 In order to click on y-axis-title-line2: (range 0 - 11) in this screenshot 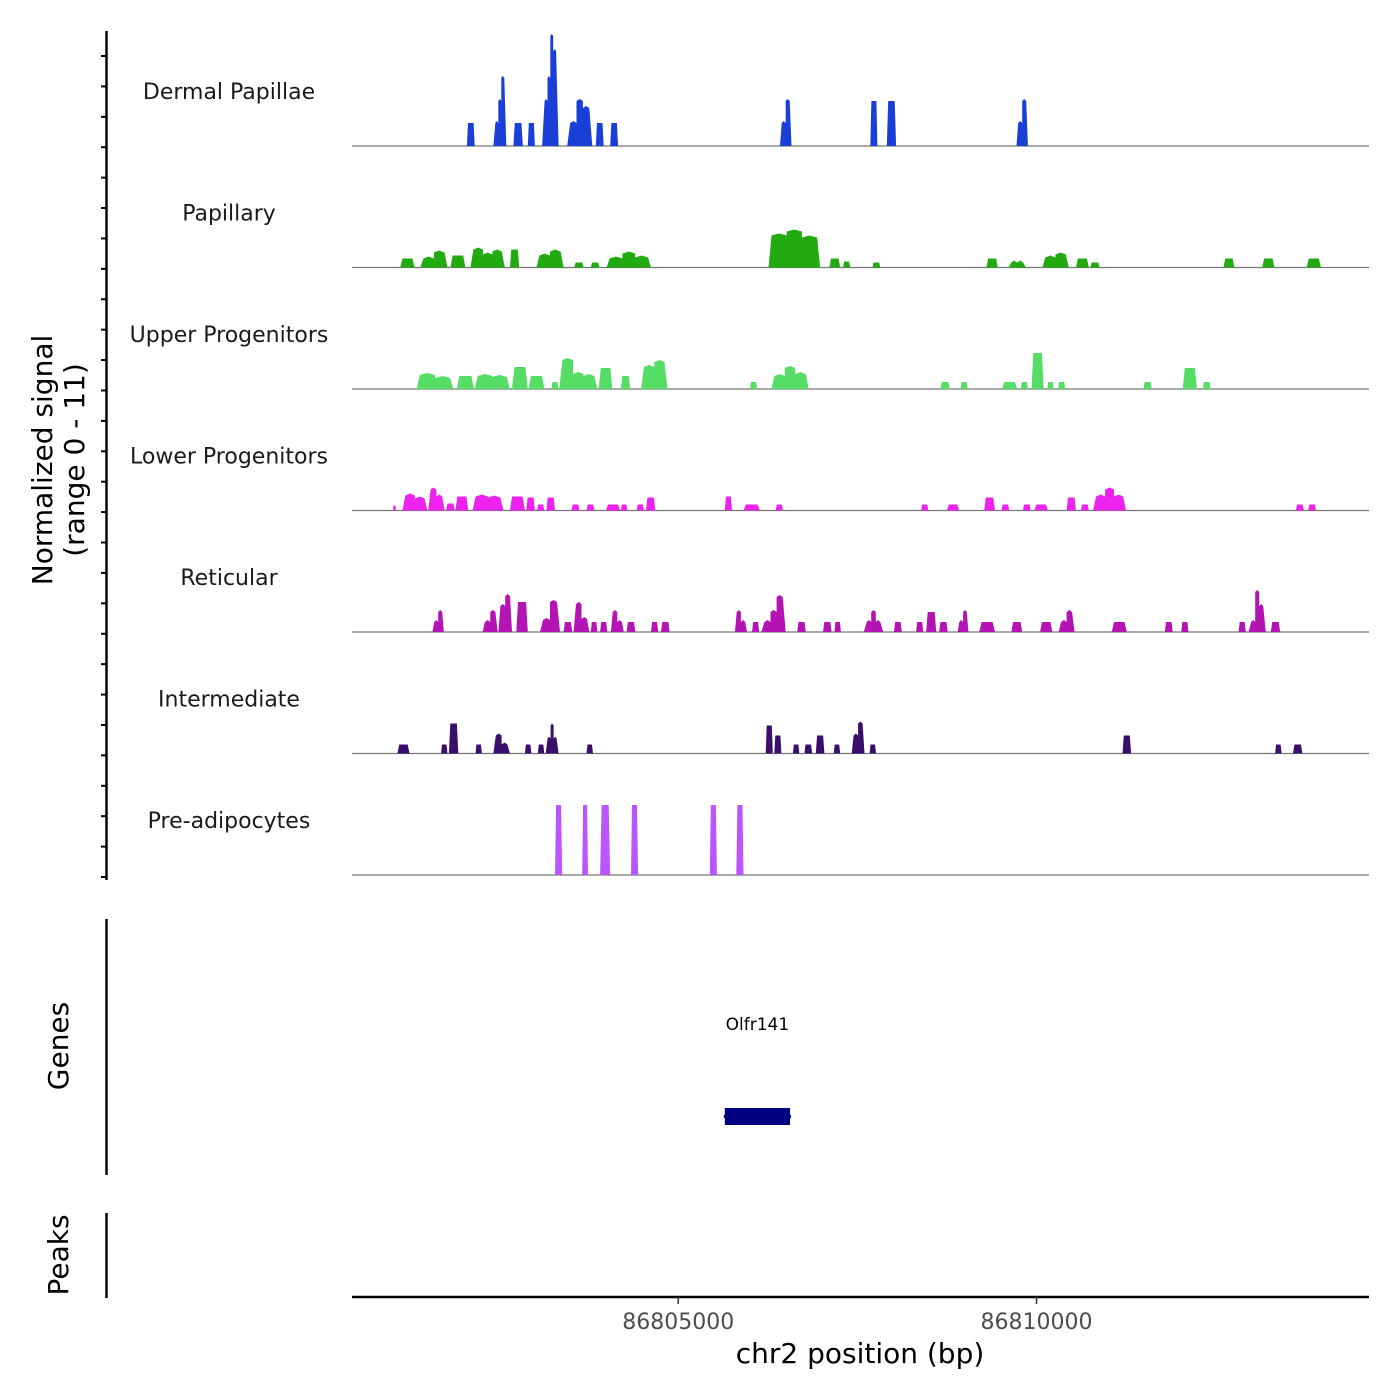, I will do `click(74, 460)`.